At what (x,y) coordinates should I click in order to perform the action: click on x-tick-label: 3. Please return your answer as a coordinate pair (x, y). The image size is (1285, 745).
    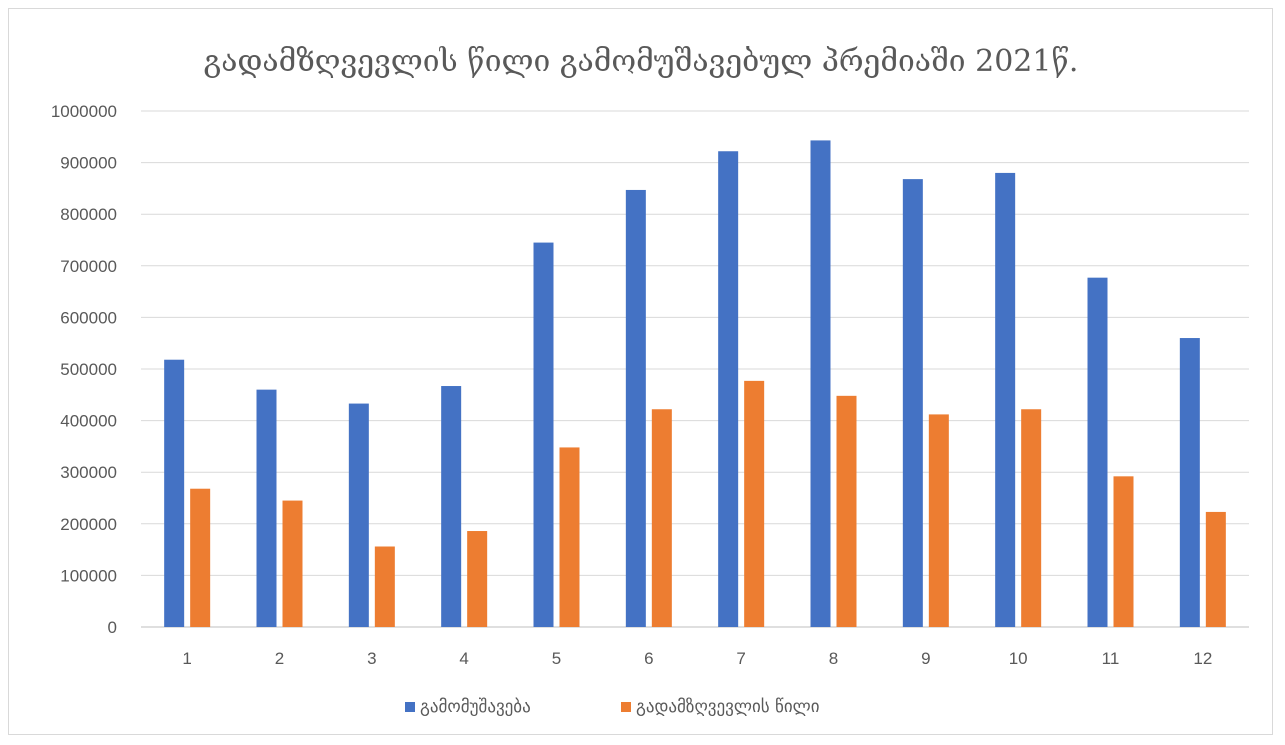
    Looking at the image, I should click on (371, 658).